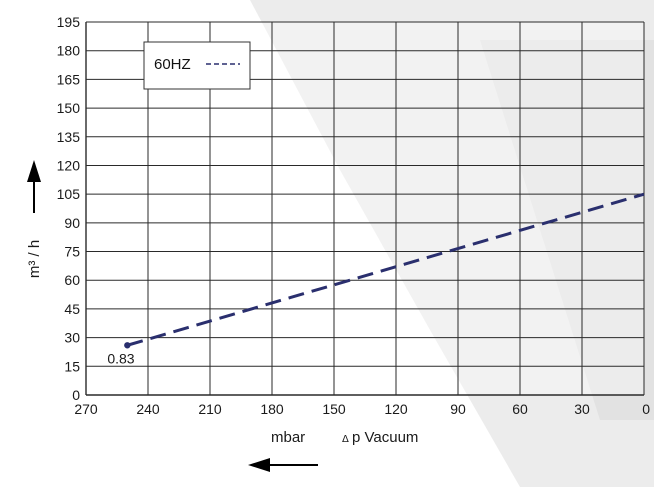  What do you see at coordinates (72, 309) in the screenshot?
I see `y-tick-label: 45` at bounding box center [72, 309].